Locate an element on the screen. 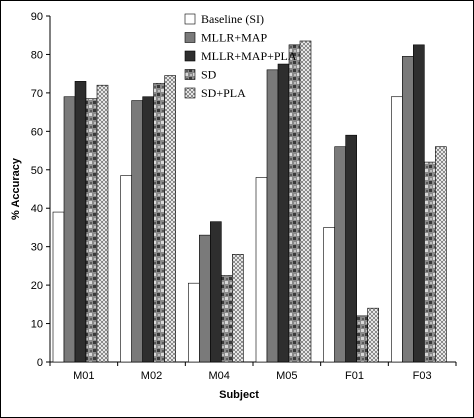 Image resolution: width=474 pixels, height=418 pixels. bar-sd-m04 is located at coordinates (227, 319).